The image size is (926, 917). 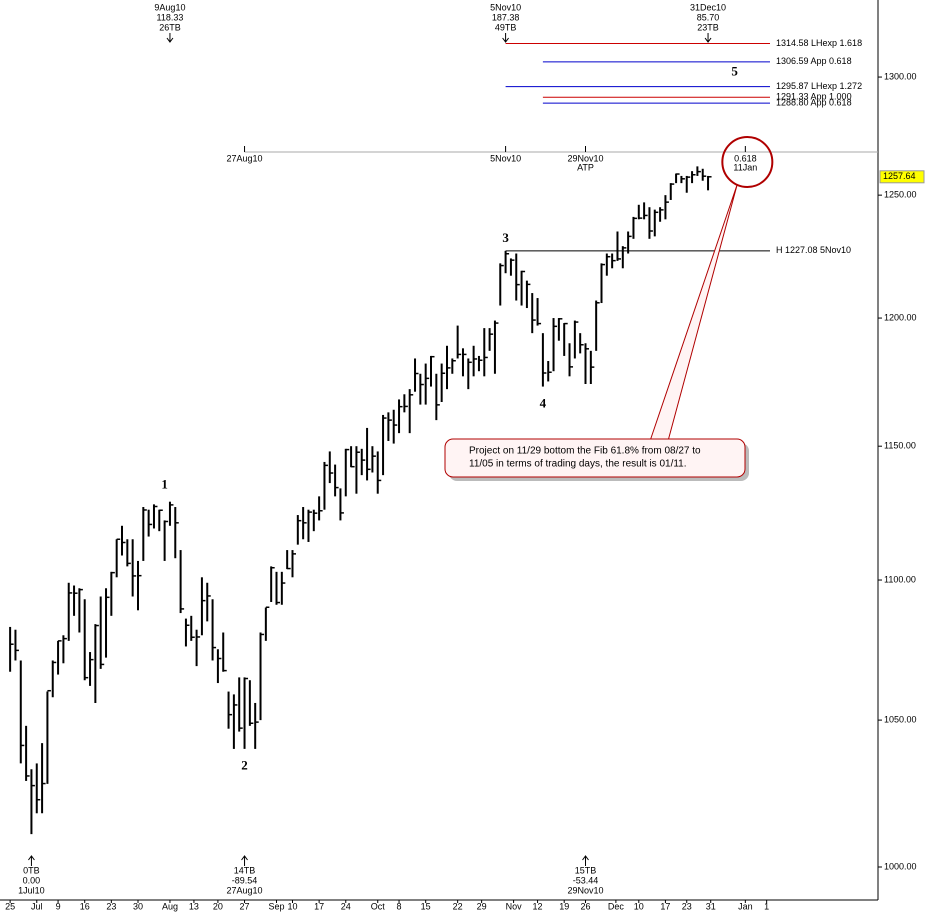 I want to click on x-tick-label: 20, so click(x=218, y=906).